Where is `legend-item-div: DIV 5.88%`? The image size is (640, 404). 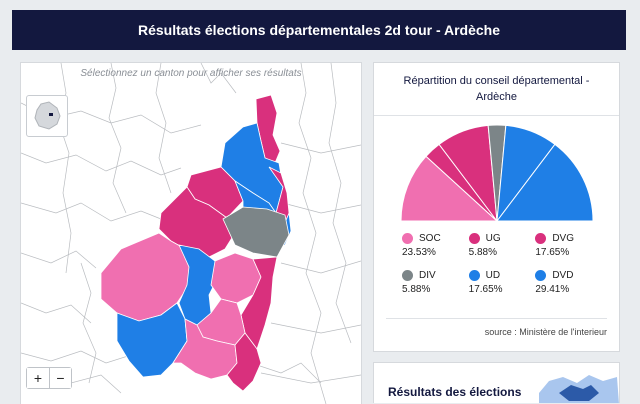
legend-item-div: DIV 5.88% is located at coordinates (435, 282).